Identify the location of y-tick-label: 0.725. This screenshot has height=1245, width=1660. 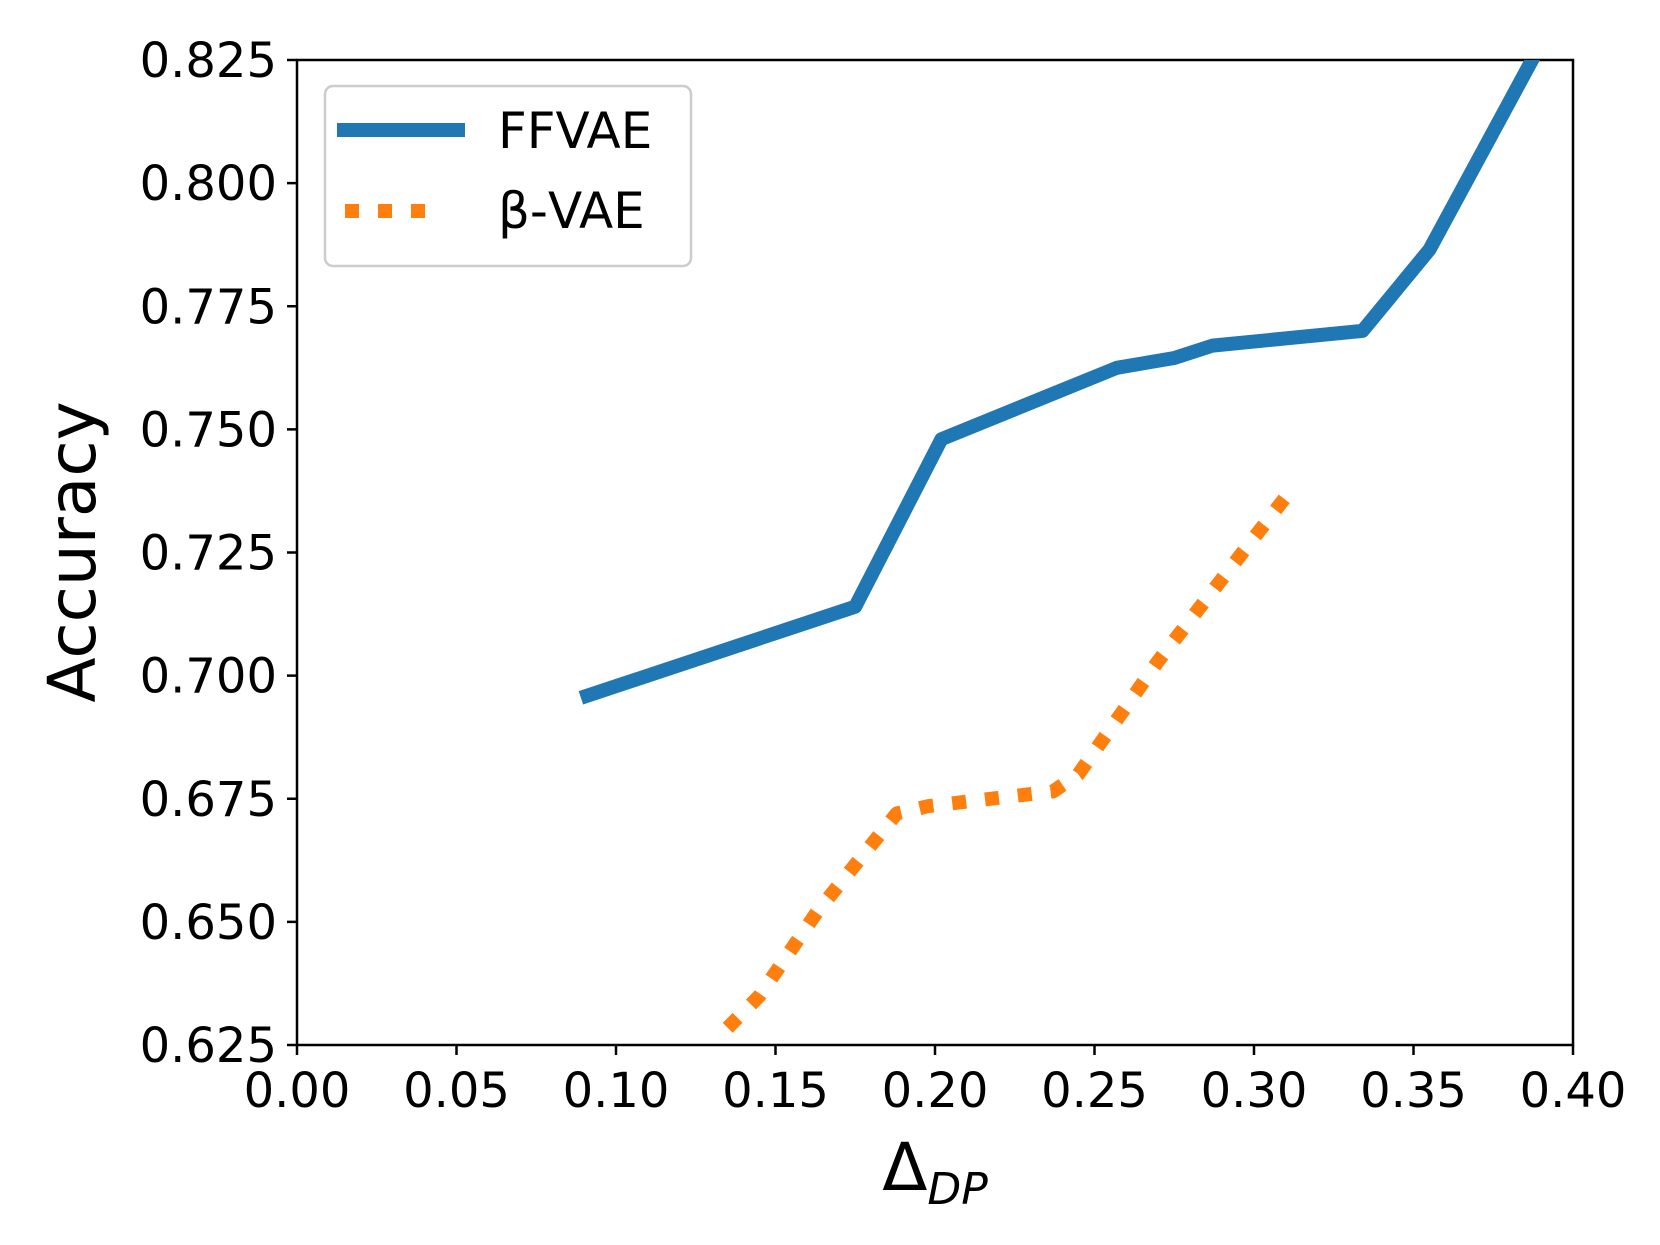
(208, 554).